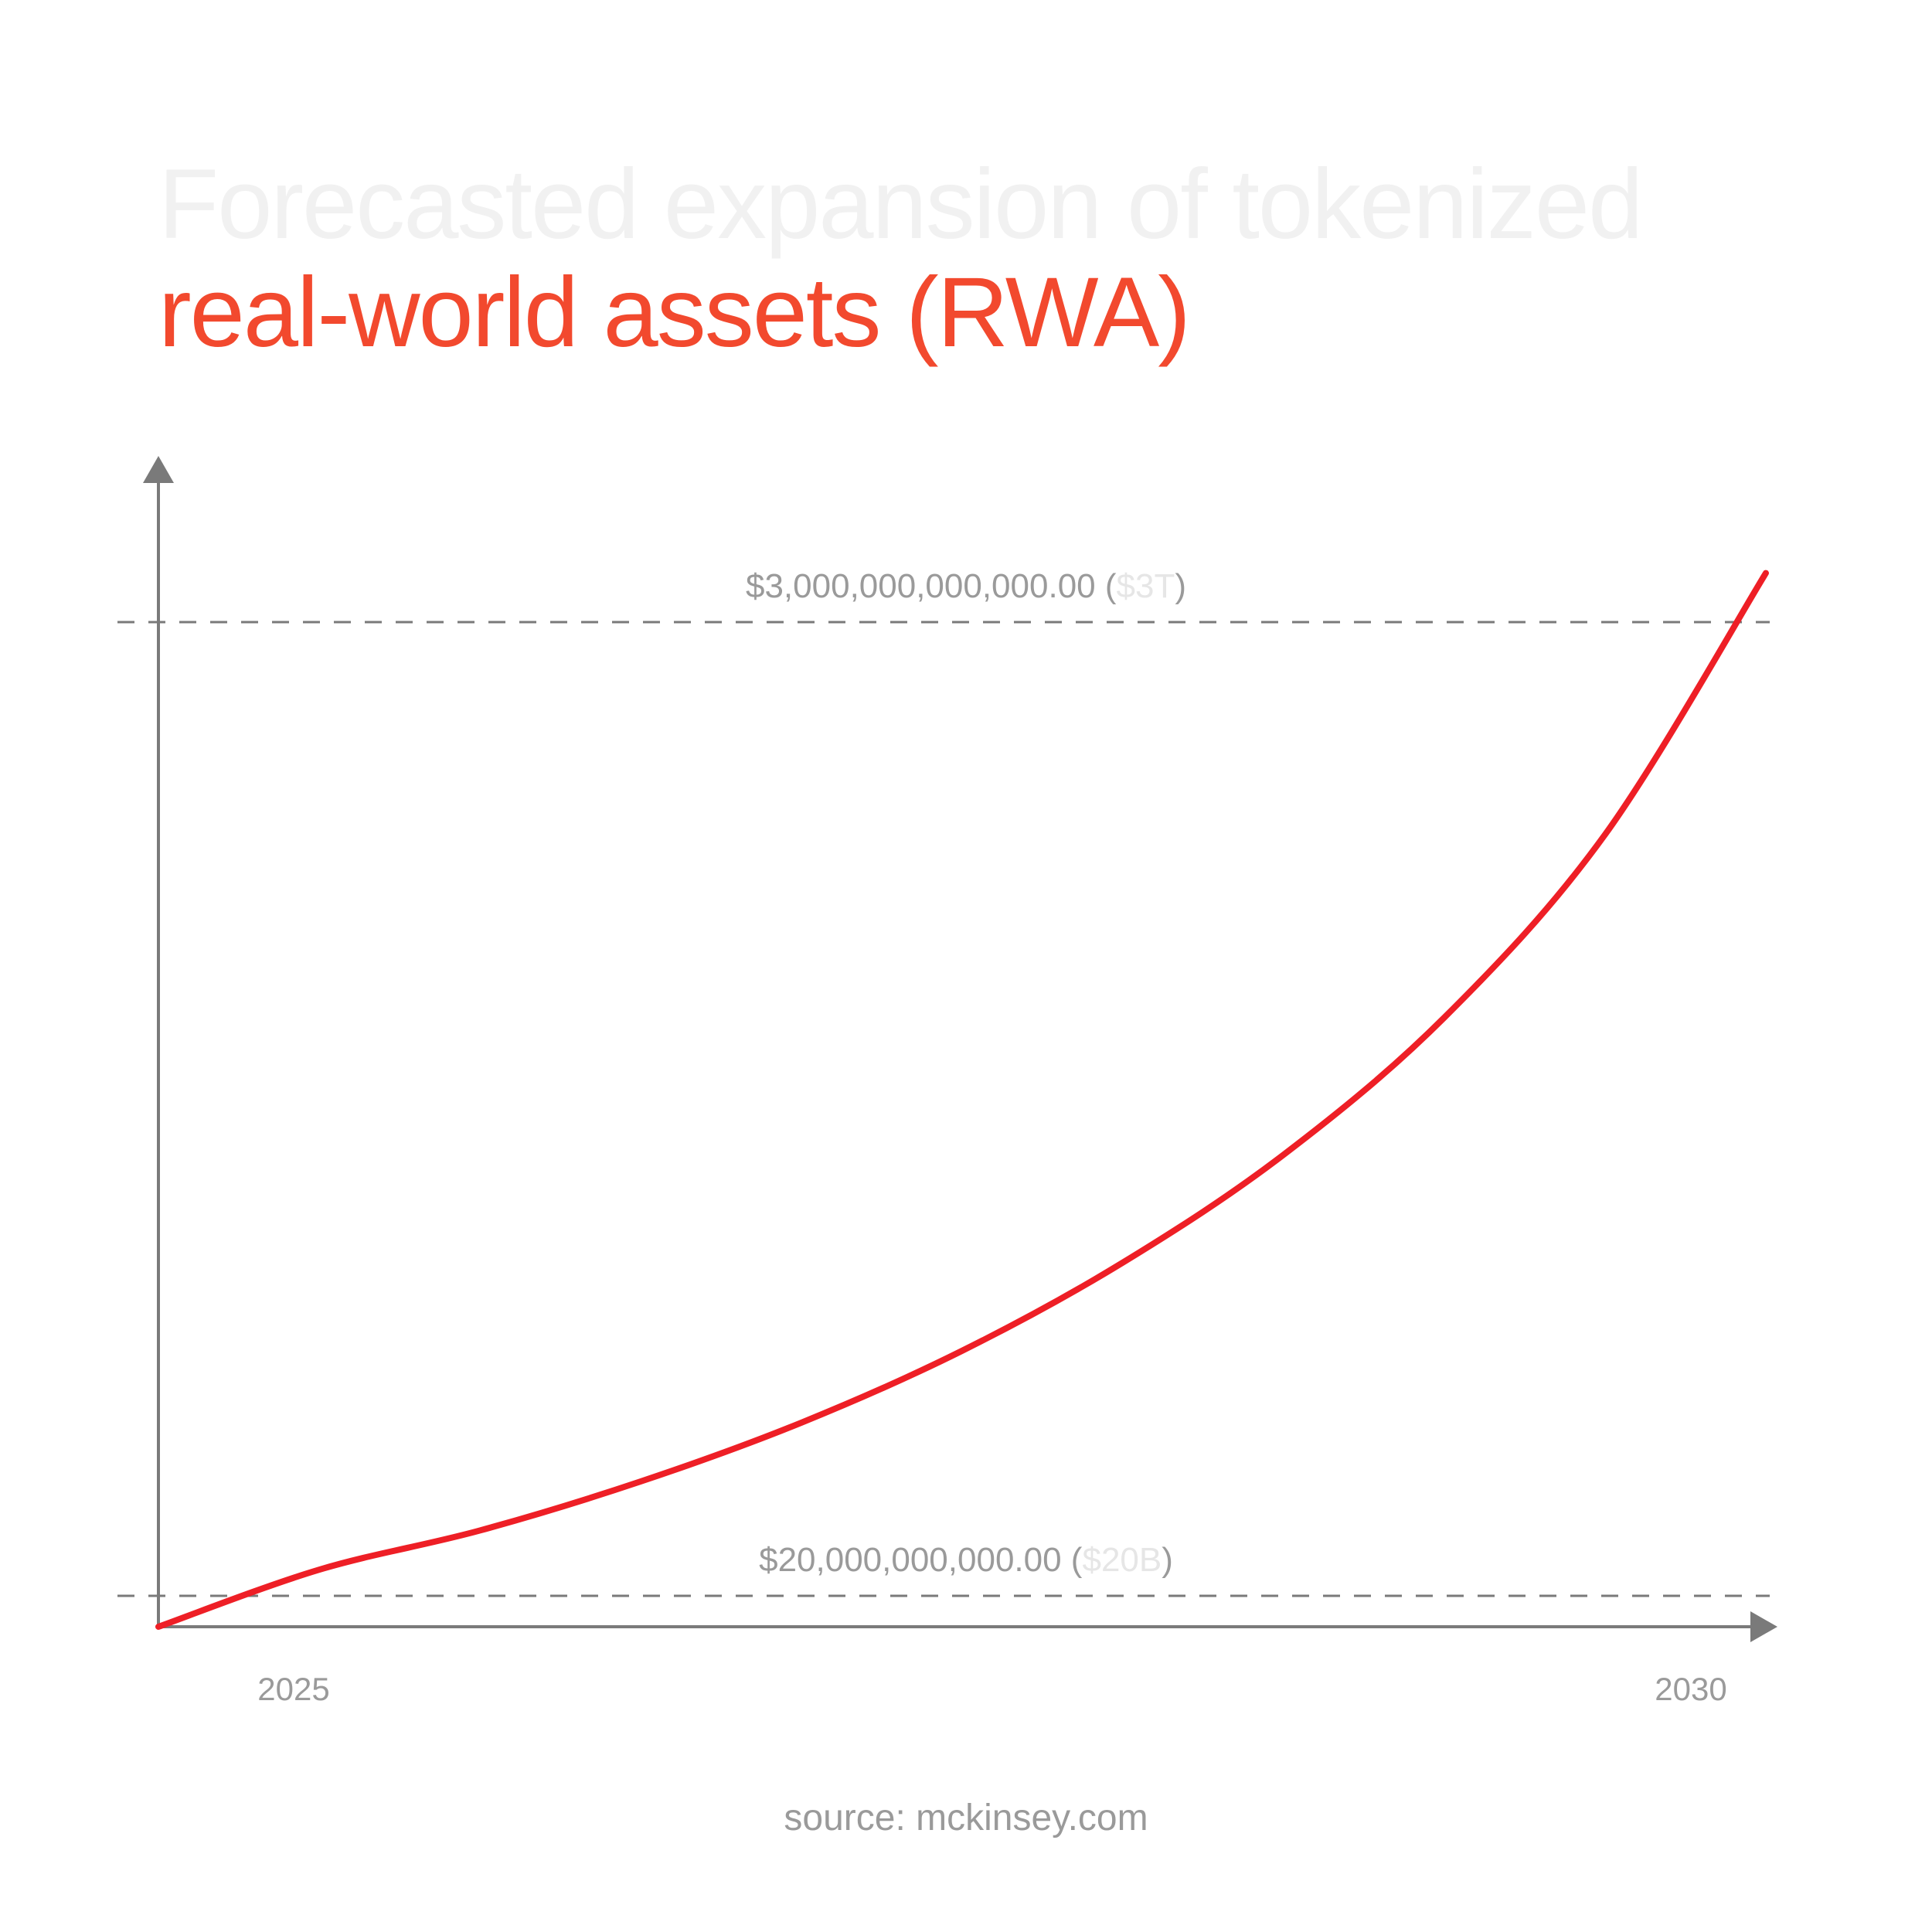  I want to click on reference-line-label: $20,000,000,000.00 ($20B), so click(966, 1560).